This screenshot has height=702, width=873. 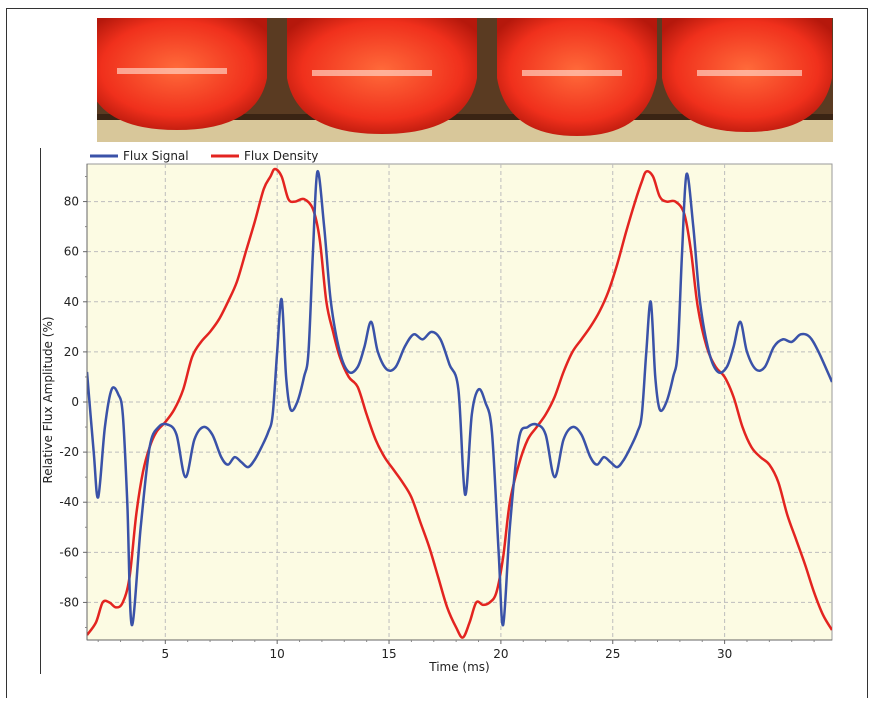 What do you see at coordinates (69, 502) in the screenshot?
I see `y-tick-label: -40` at bounding box center [69, 502].